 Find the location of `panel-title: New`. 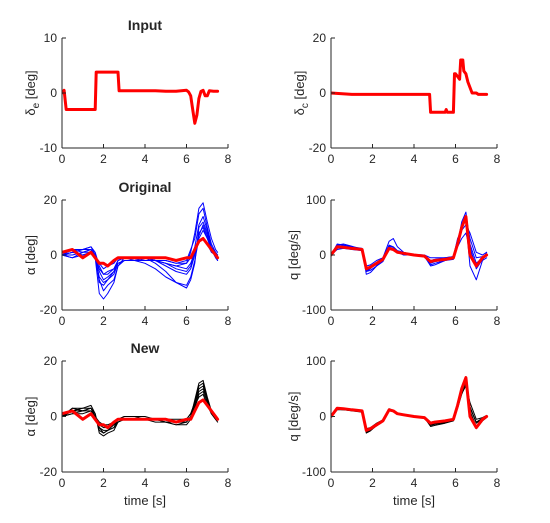

panel-title: New is located at coordinates (145, 348).